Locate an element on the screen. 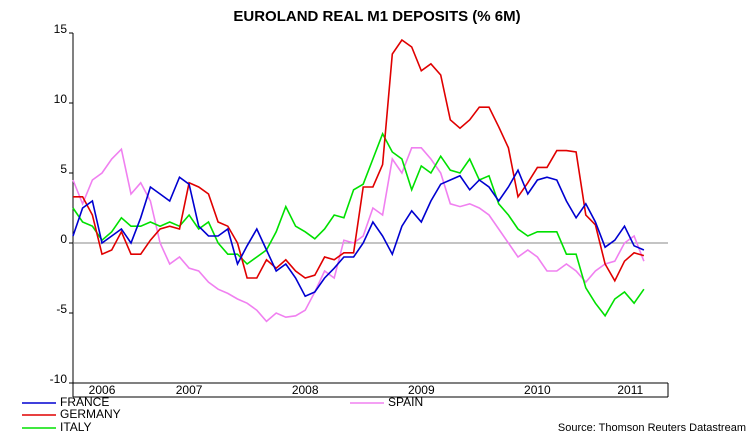 This screenshot has height=442, width=754. x-tick-label: 2010 is located at coordinates (537, 390).